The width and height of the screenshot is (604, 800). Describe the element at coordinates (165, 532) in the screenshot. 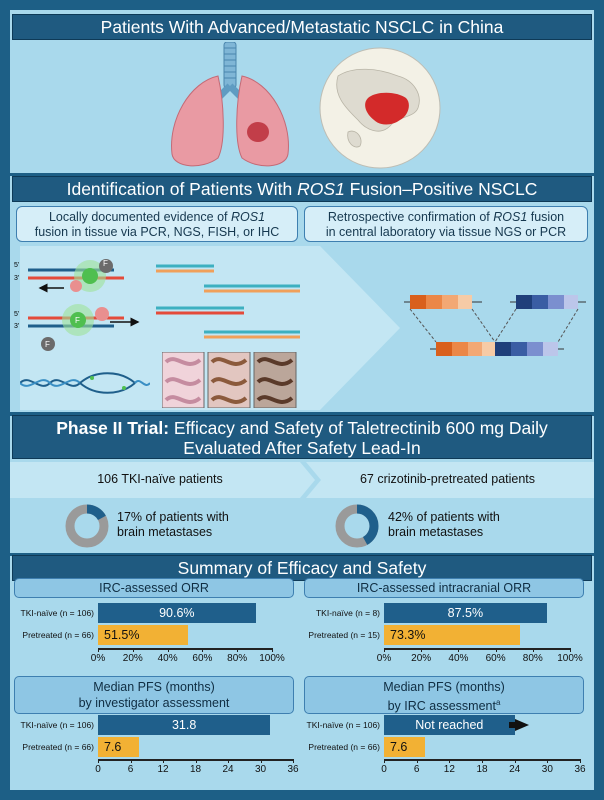

I see `brain-mets-left-2: brain metastases` at that location.